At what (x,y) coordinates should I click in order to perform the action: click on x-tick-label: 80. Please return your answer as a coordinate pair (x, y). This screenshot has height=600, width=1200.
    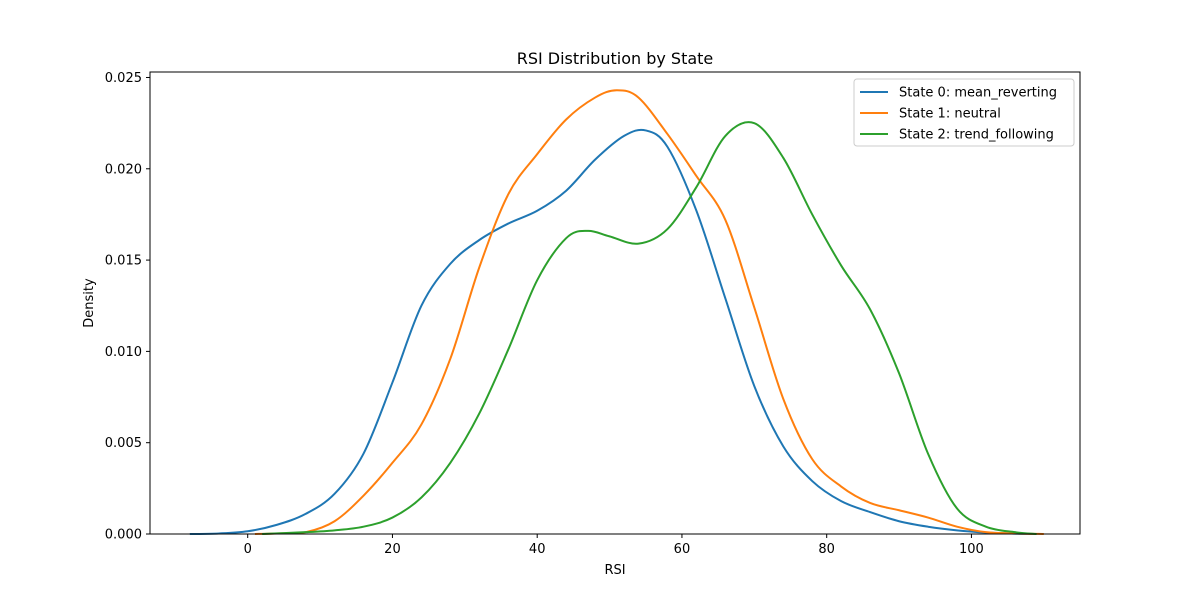
    Looking at the image, I should click on (826, 549).